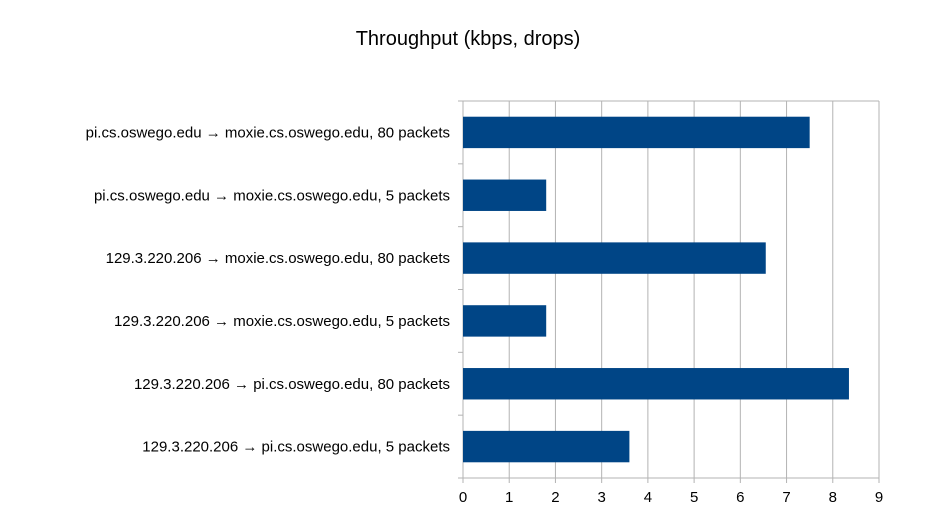 This screenshot has width=936, height=528. What do you see at coordinates (740, 497) in the screenshot?
I see `x-tick-label: 6` at bounding box center [740, 497].